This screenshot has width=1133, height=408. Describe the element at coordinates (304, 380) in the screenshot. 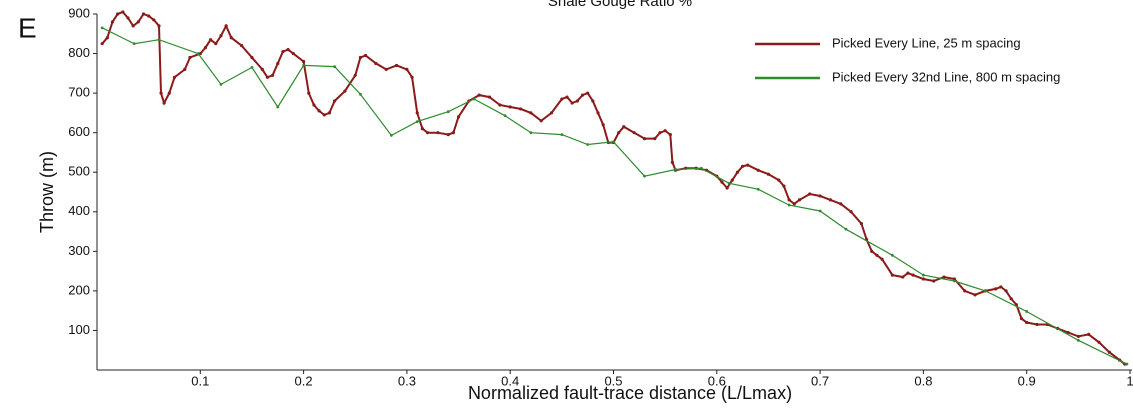

I see `x-tick-label: 0.2` at that location.